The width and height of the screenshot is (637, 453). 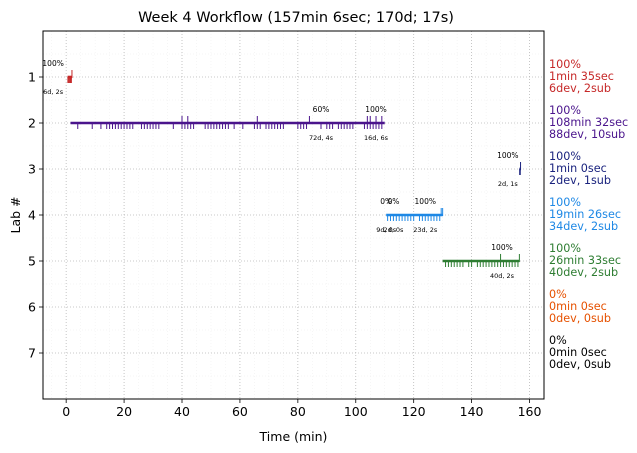 What do you see at coordinates (32, 353) in the screenshot?
I see `y-tick-label: 7` at bounding box center [32, 353].